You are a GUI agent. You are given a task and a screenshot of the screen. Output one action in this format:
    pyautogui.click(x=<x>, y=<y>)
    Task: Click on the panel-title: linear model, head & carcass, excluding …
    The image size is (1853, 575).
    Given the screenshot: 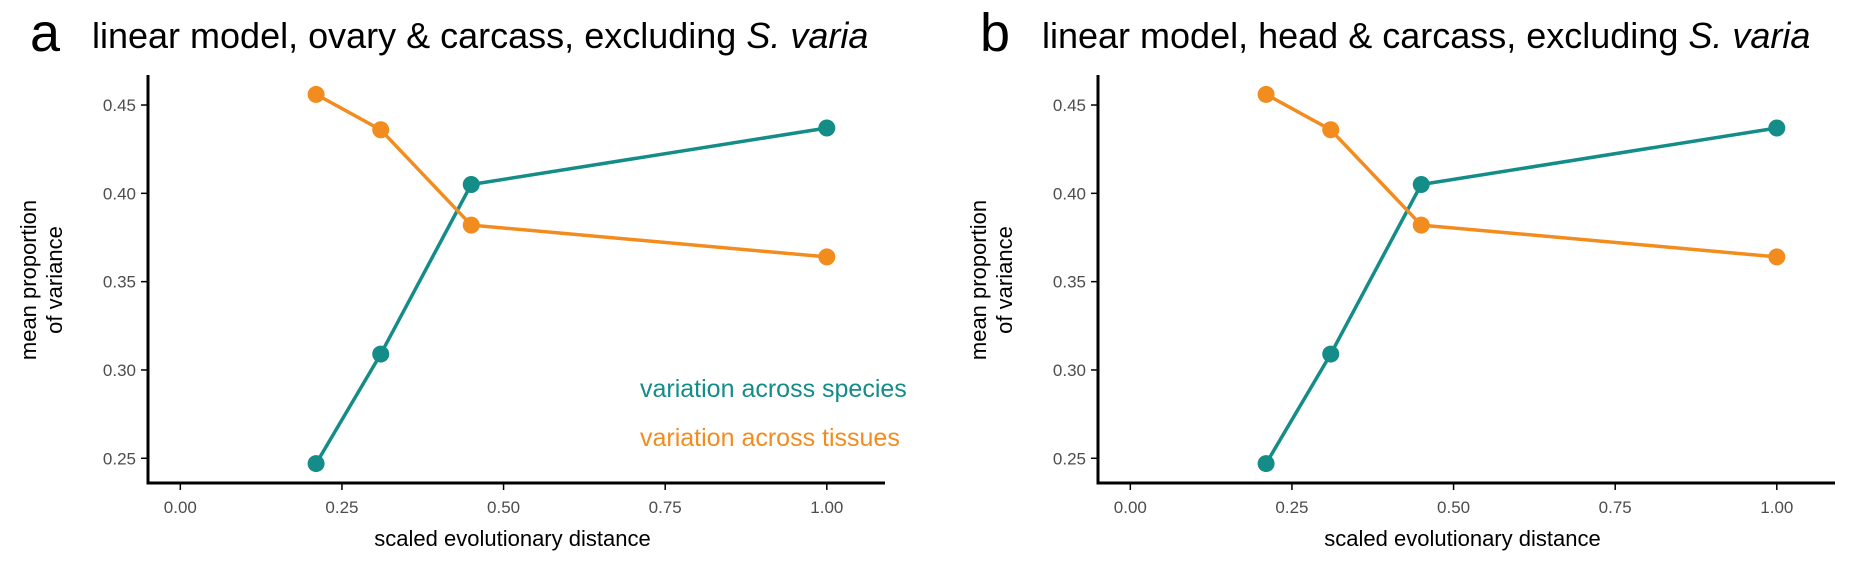 What is the action you would take?
    pyautogui.click(x=1426, y=36)
    